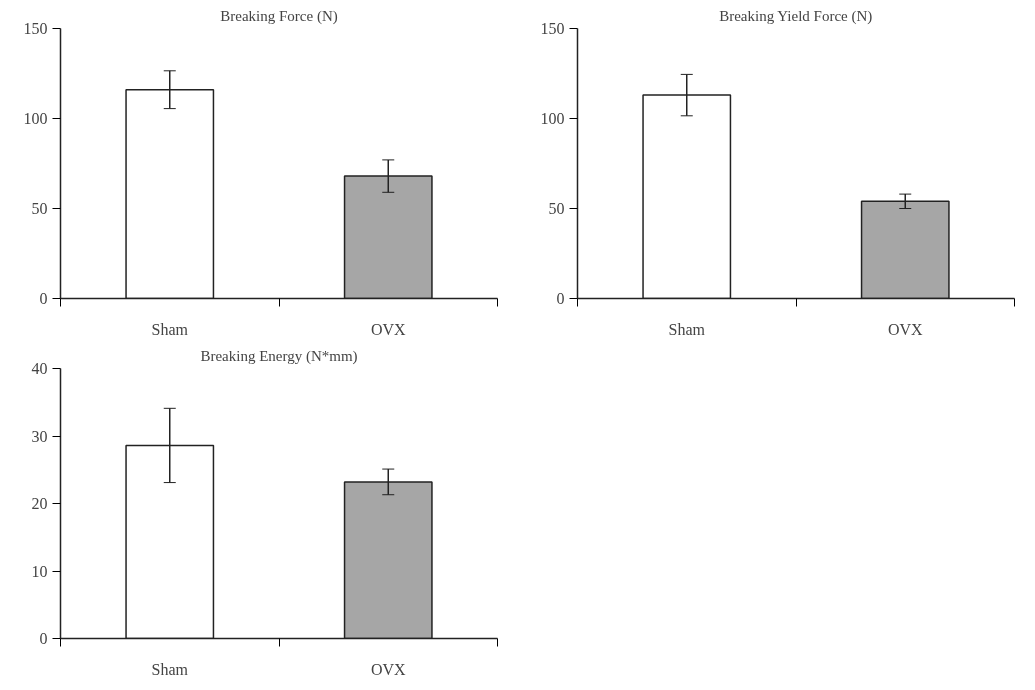  Describe the element at coordinates (796, 16) in the screenshot. I see `chart-title: Breaking Yield Force (N)` at that location.